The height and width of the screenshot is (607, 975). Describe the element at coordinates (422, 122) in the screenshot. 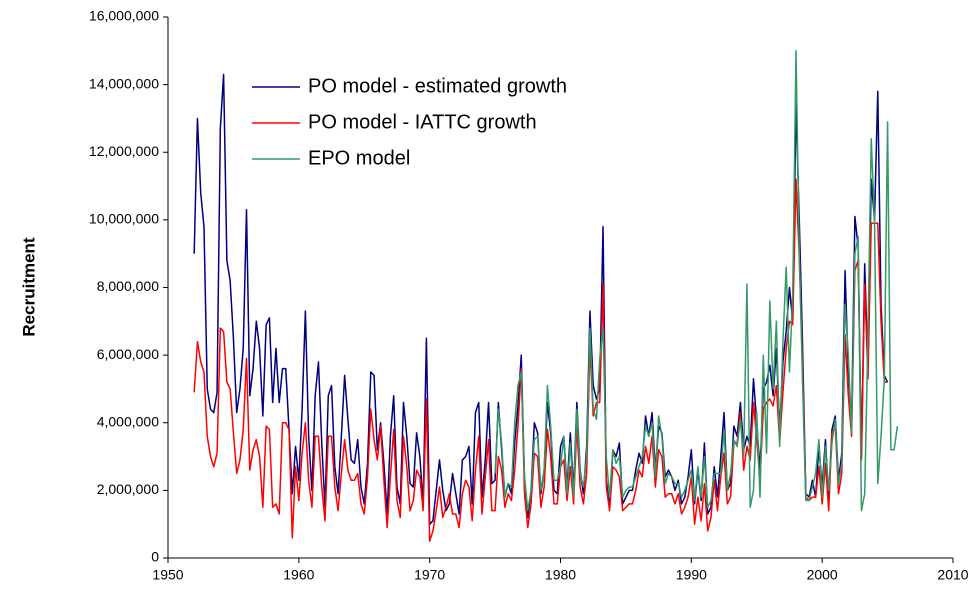

I see `legend-label: PO model - IATTC growth` at that location.